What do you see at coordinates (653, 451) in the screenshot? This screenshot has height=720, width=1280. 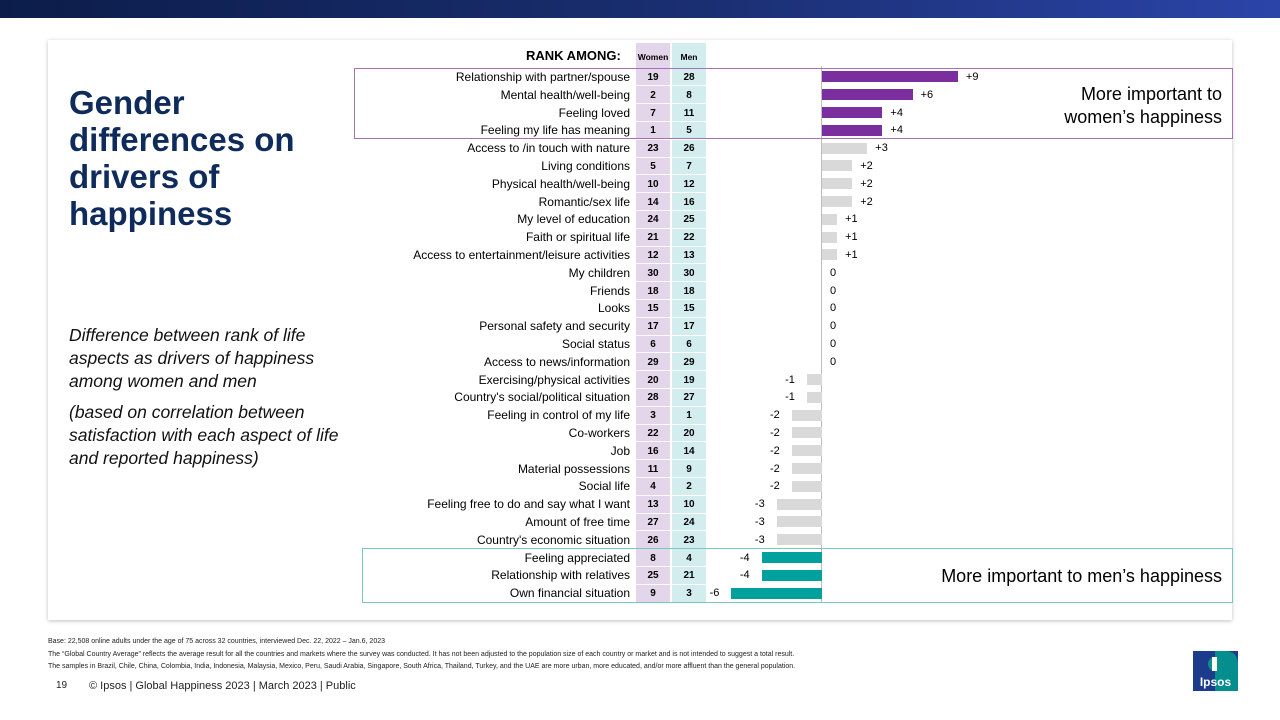 I see `women-rank-value: 16` at bounding box center [653, 451].